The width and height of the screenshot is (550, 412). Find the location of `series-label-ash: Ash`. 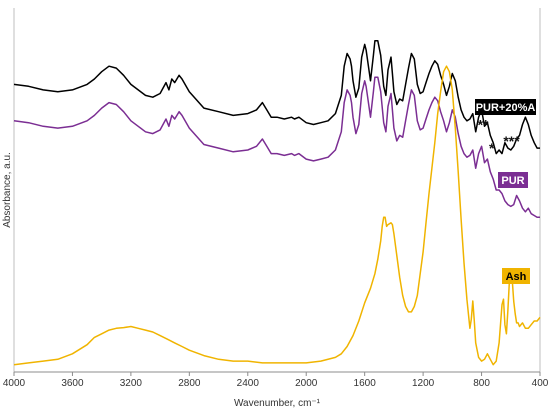

series-label-ash: Ash is located at coordinates (516, 277).